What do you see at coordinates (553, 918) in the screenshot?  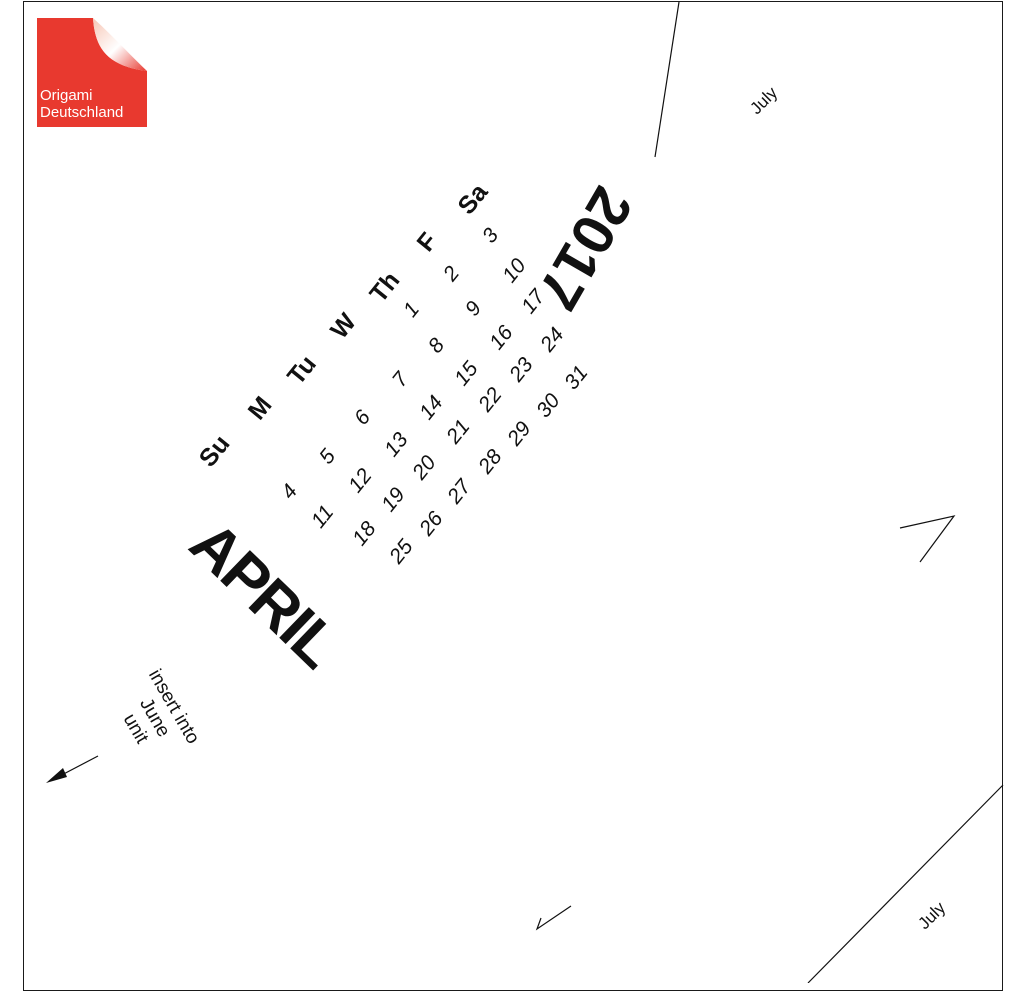 I see `fold-mark-bottom` at bounding box center [553, 918].